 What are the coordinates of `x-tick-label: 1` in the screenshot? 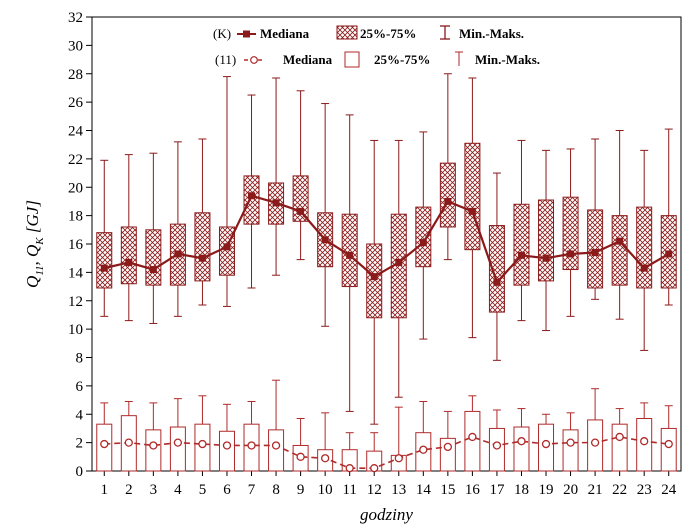 It's located at (105, 490).